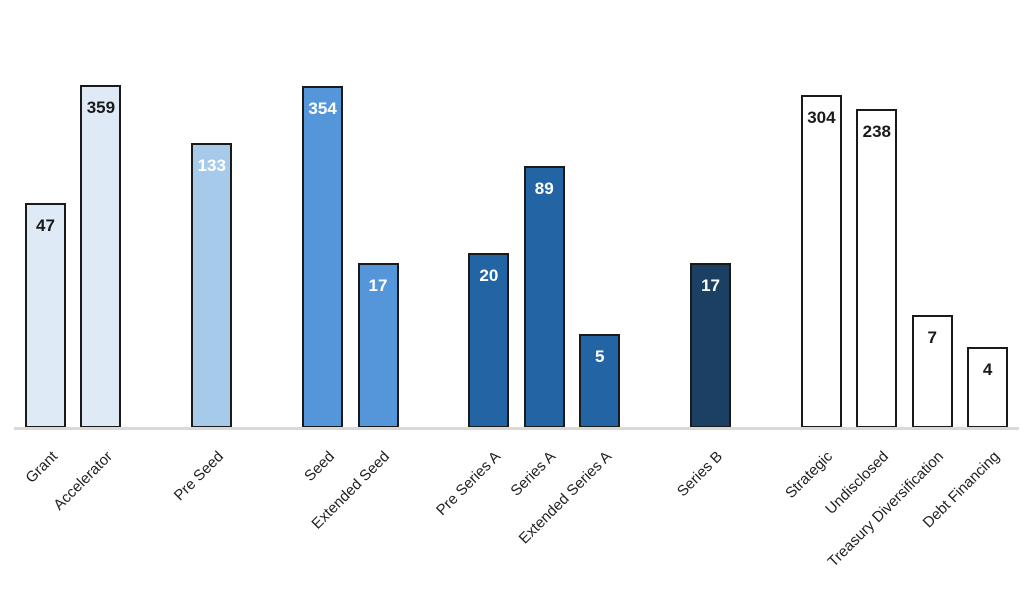  What do you see at coordinates (988, 387) in the screenshot?
I see `bar-debt-financing: 4` at bounding box center [988, 387].